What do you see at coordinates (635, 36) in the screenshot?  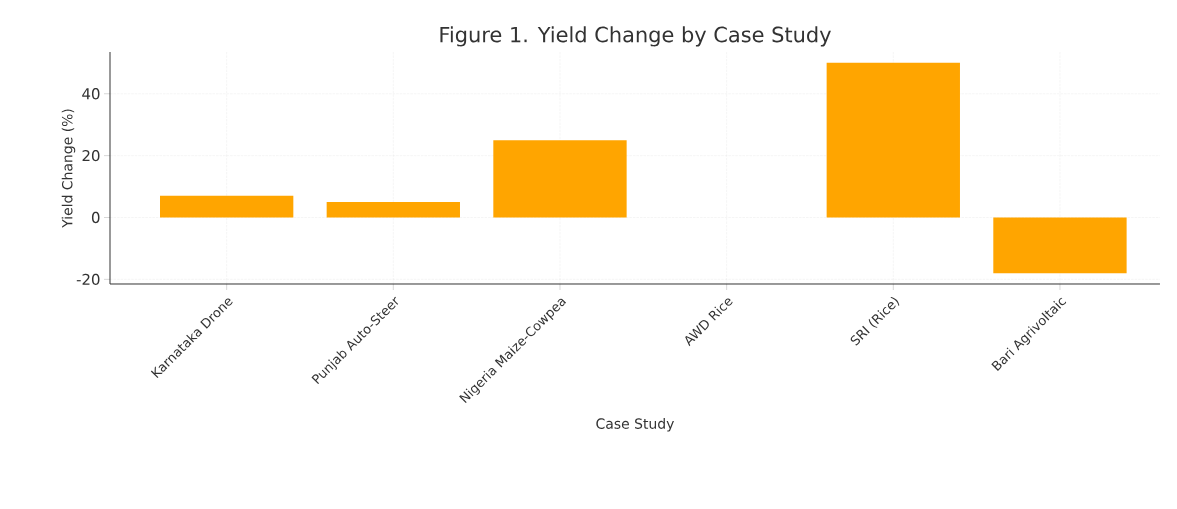 I see `chart-title: Figure 1. Yield Change by Case Study` at bounding box center [635, 36].